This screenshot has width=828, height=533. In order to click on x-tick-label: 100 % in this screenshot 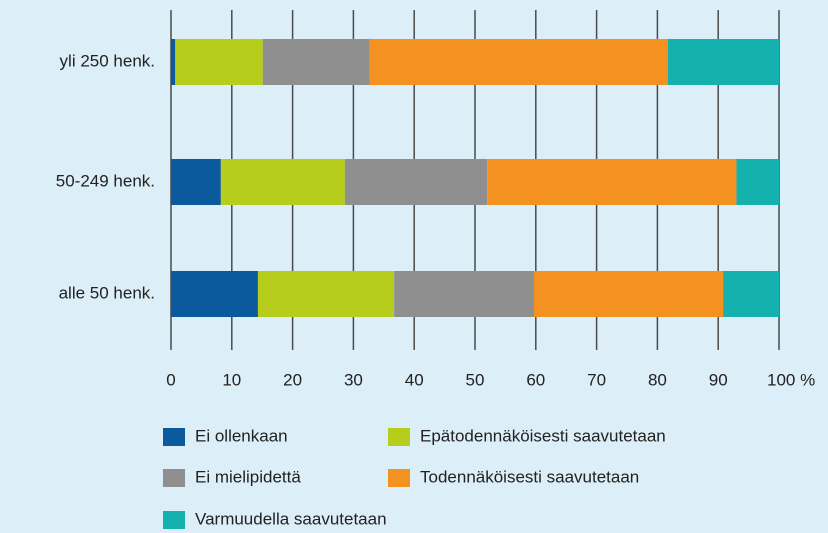, I will do `click(791, 379)`.